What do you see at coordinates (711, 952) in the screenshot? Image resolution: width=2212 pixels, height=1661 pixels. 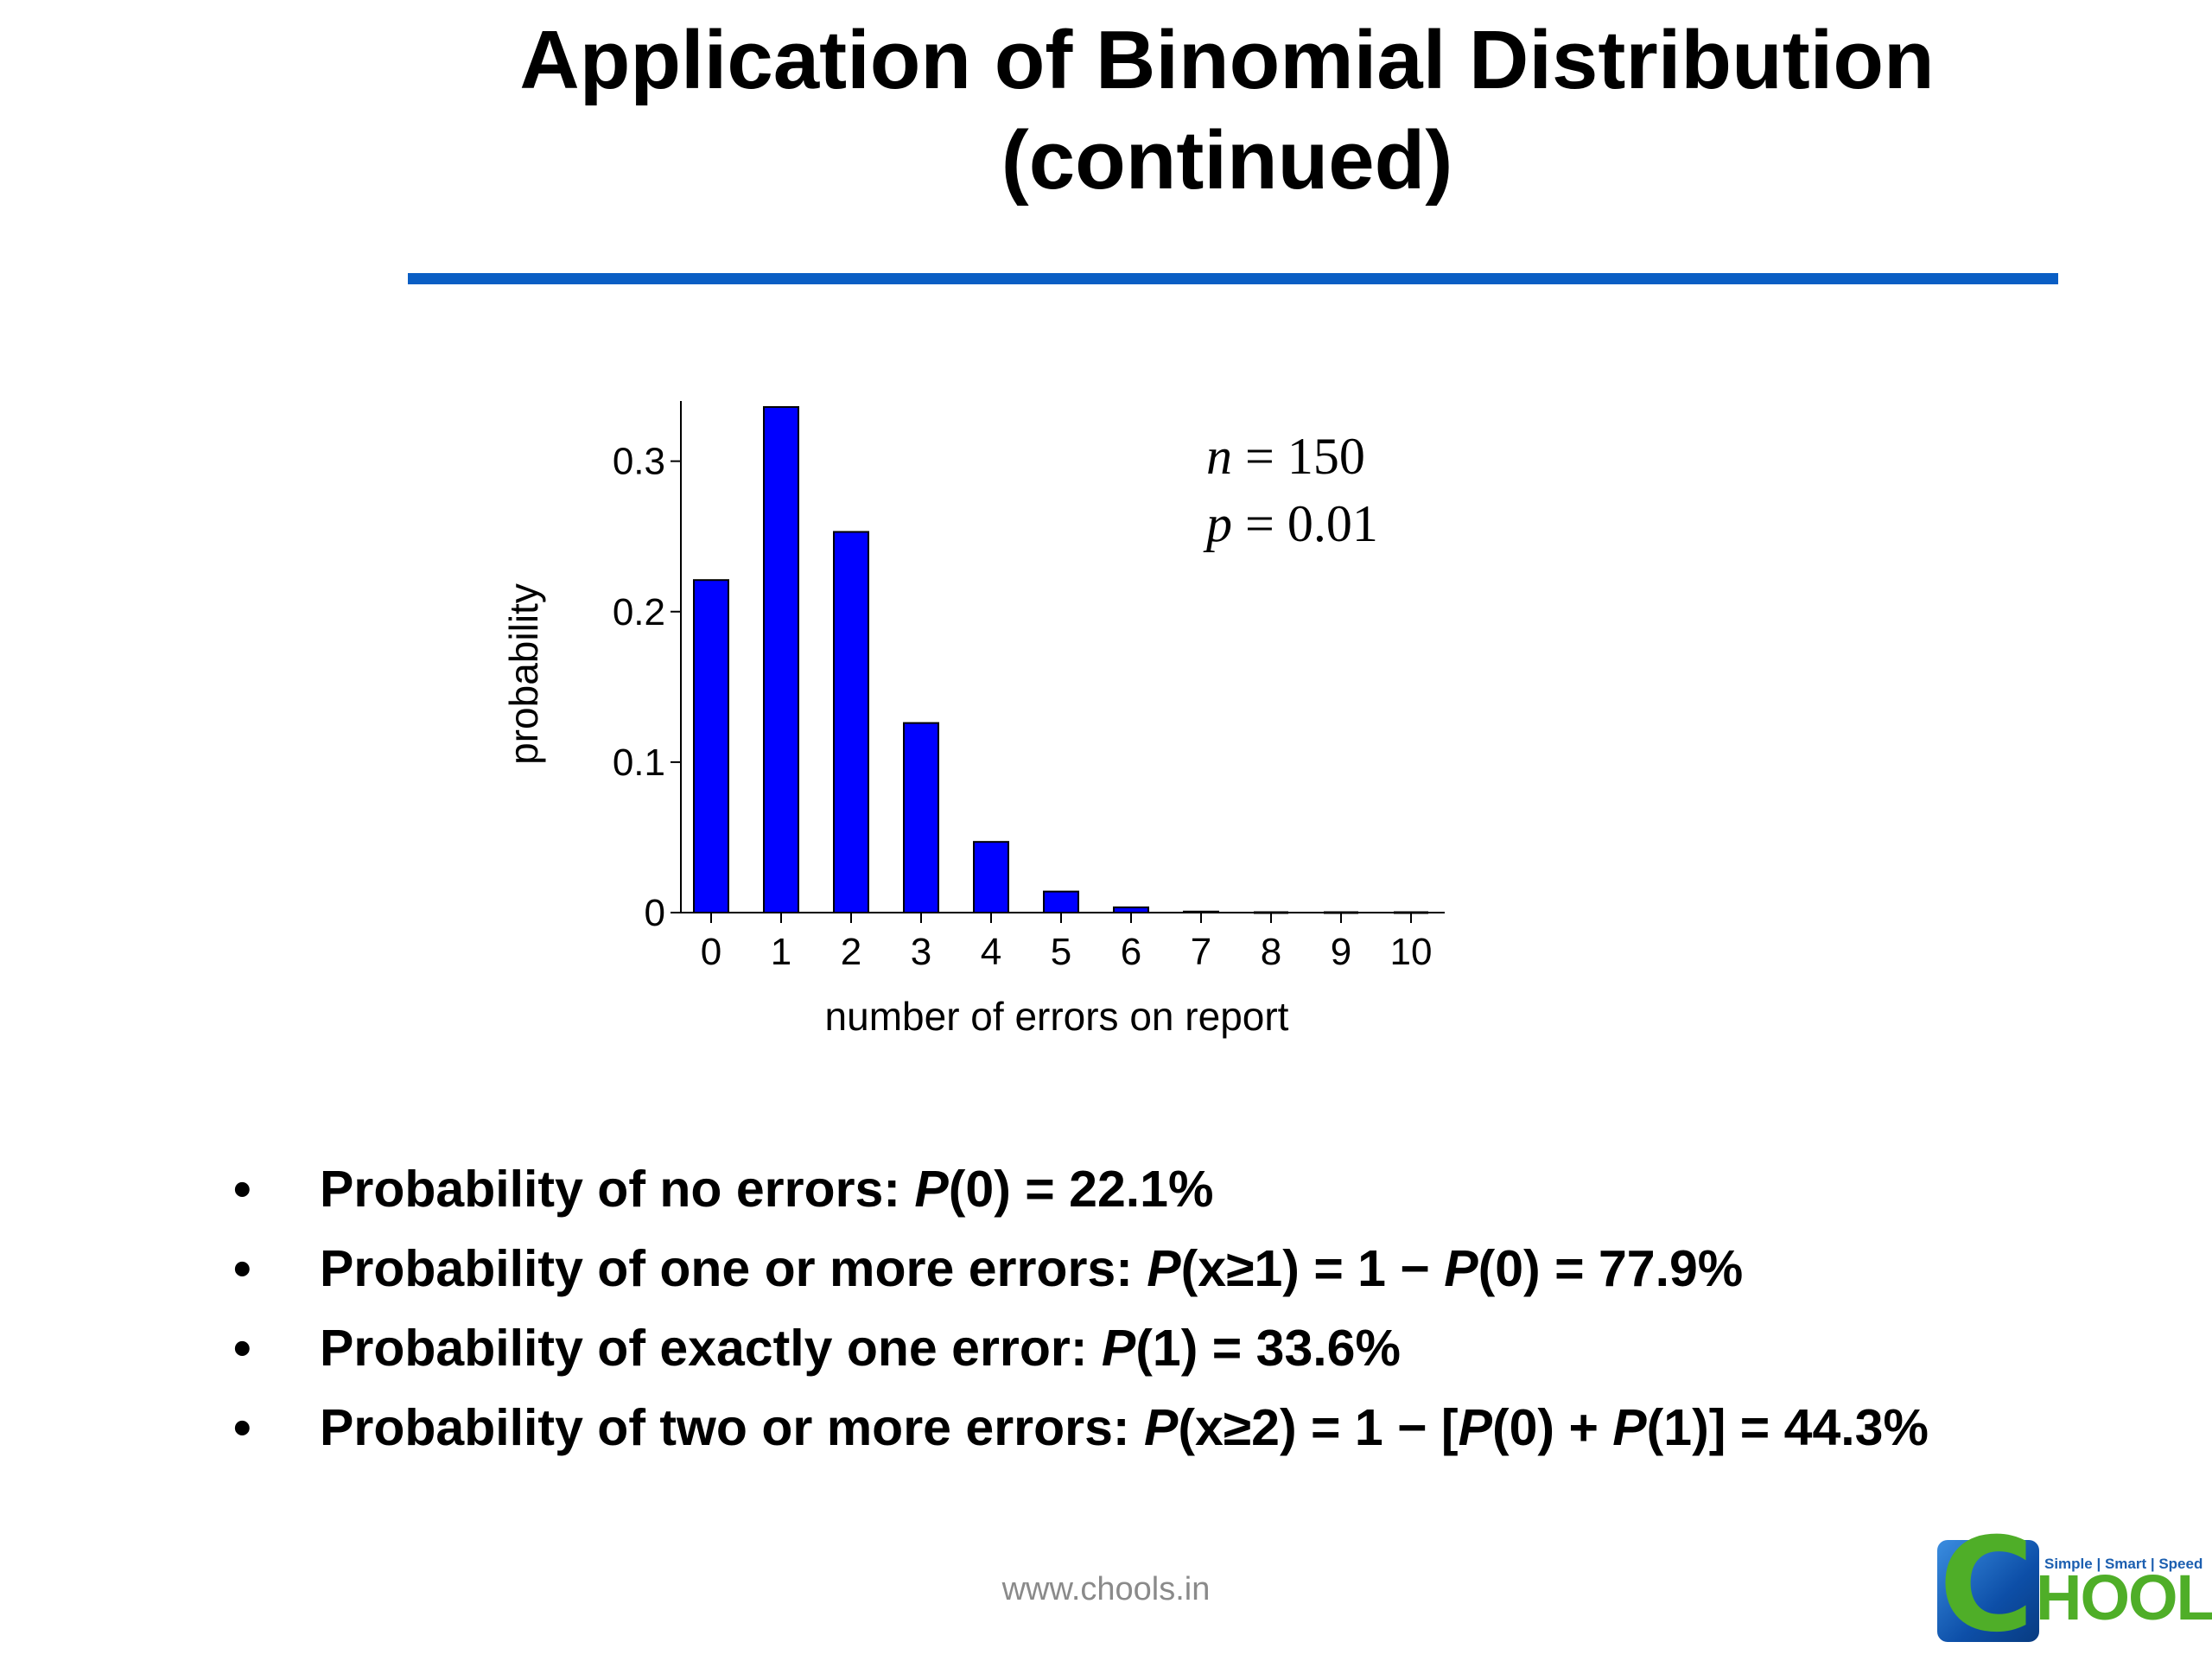 I see `x-tick-label: 0` at bounding box center [711, 952].